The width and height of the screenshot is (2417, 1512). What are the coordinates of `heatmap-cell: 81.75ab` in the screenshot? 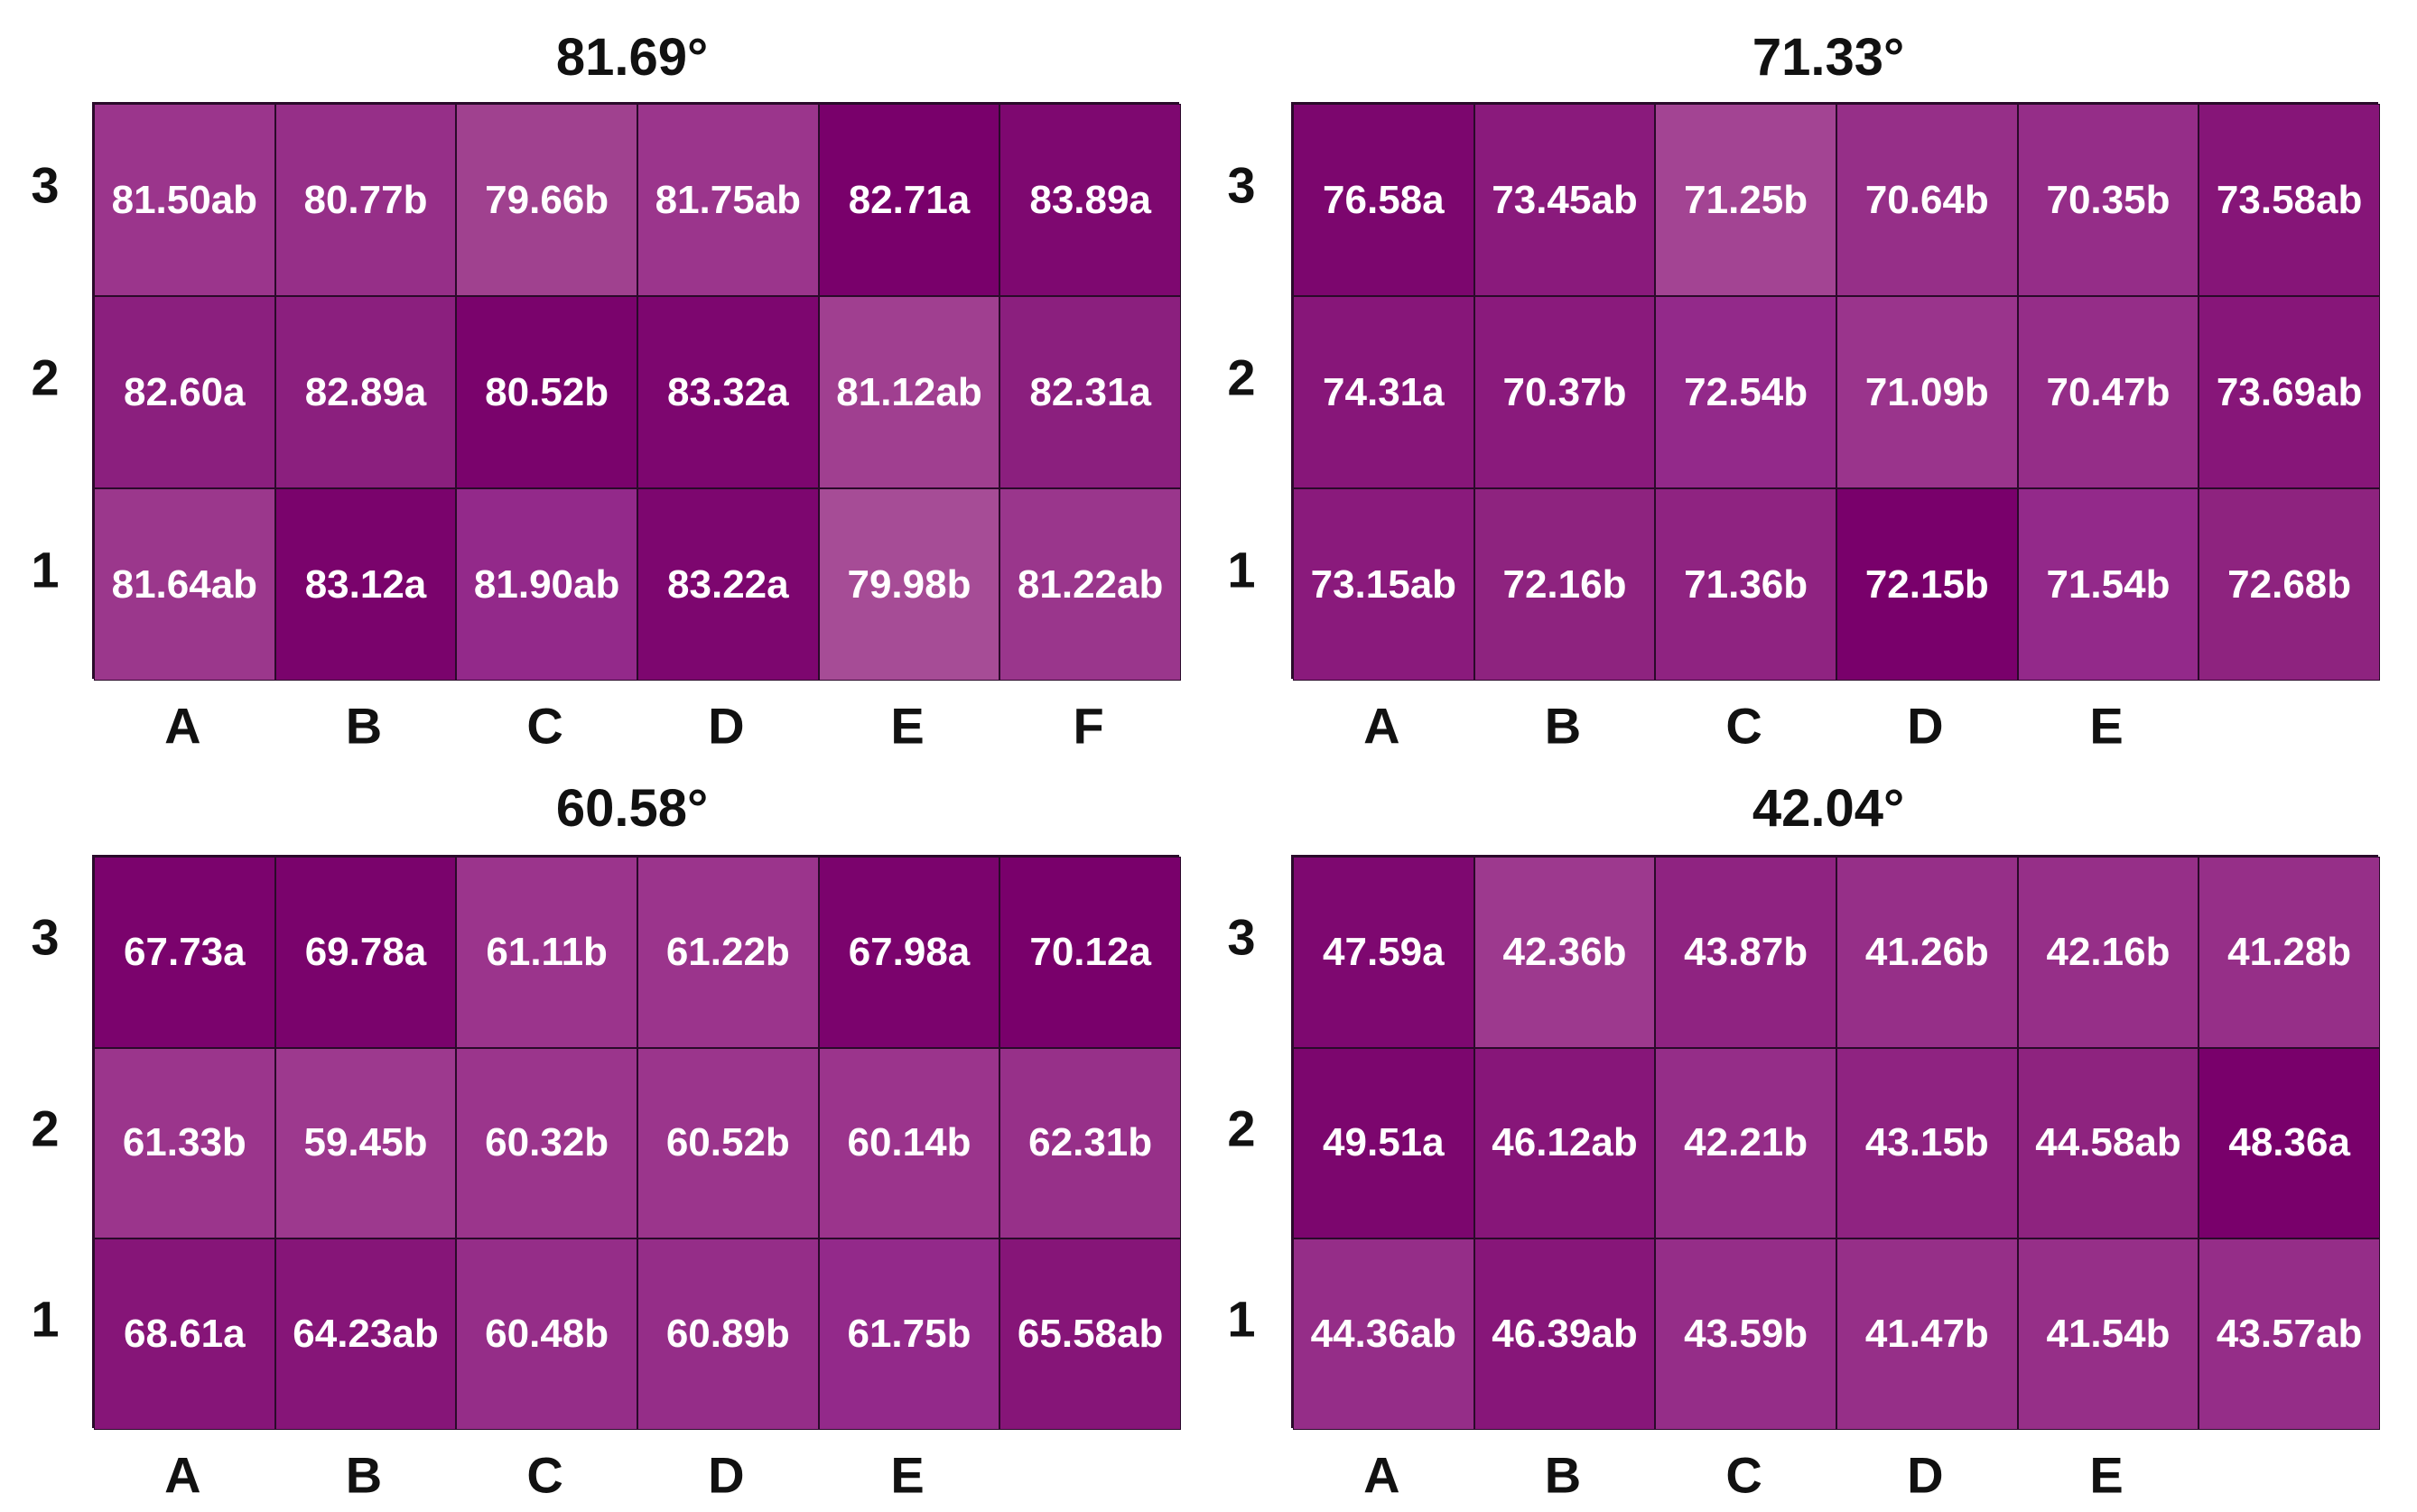 It's located at (728, 200).